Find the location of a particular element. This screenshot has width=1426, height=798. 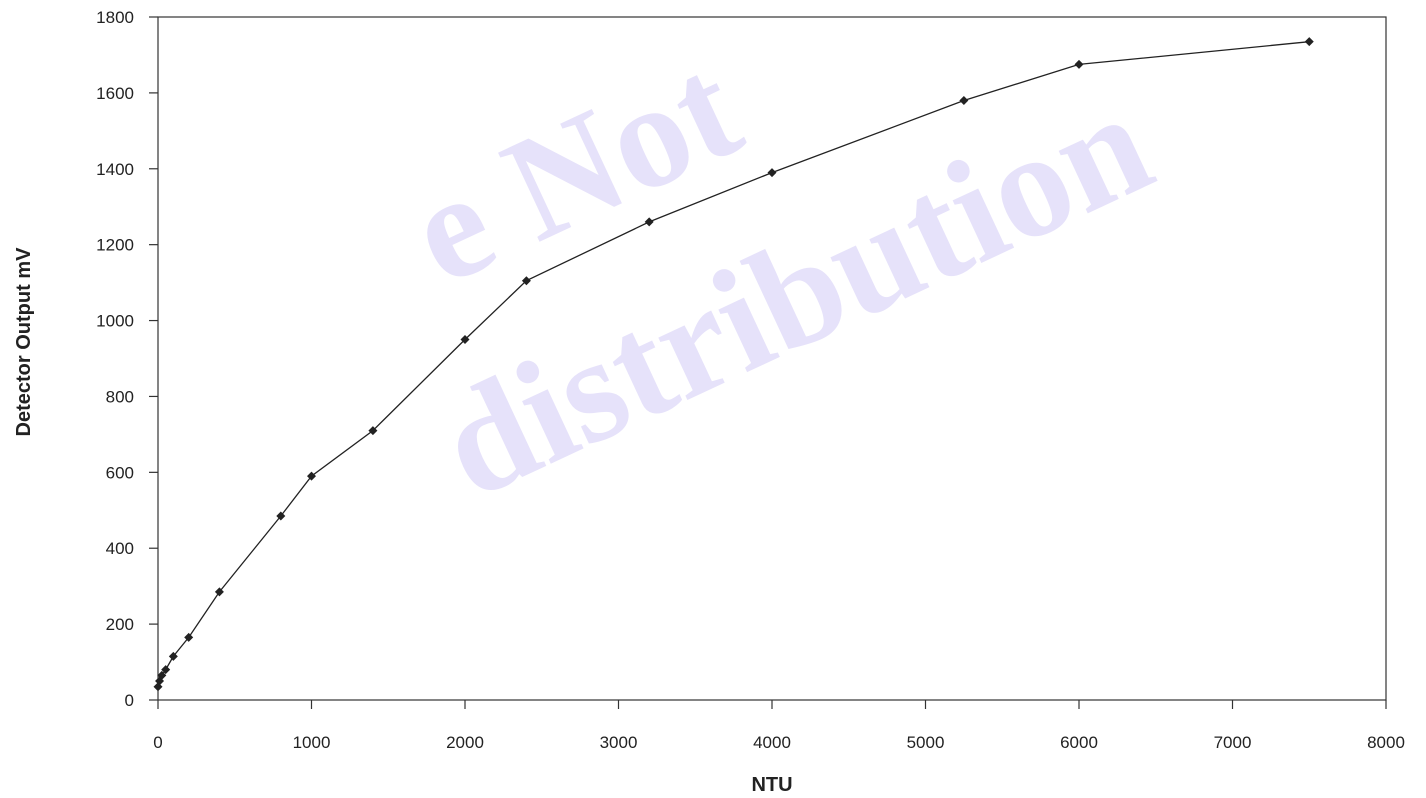

y-axis: 0 200 400 600 800 1000 1200 1400 1600 1800 is located at coordinates (127, 359).